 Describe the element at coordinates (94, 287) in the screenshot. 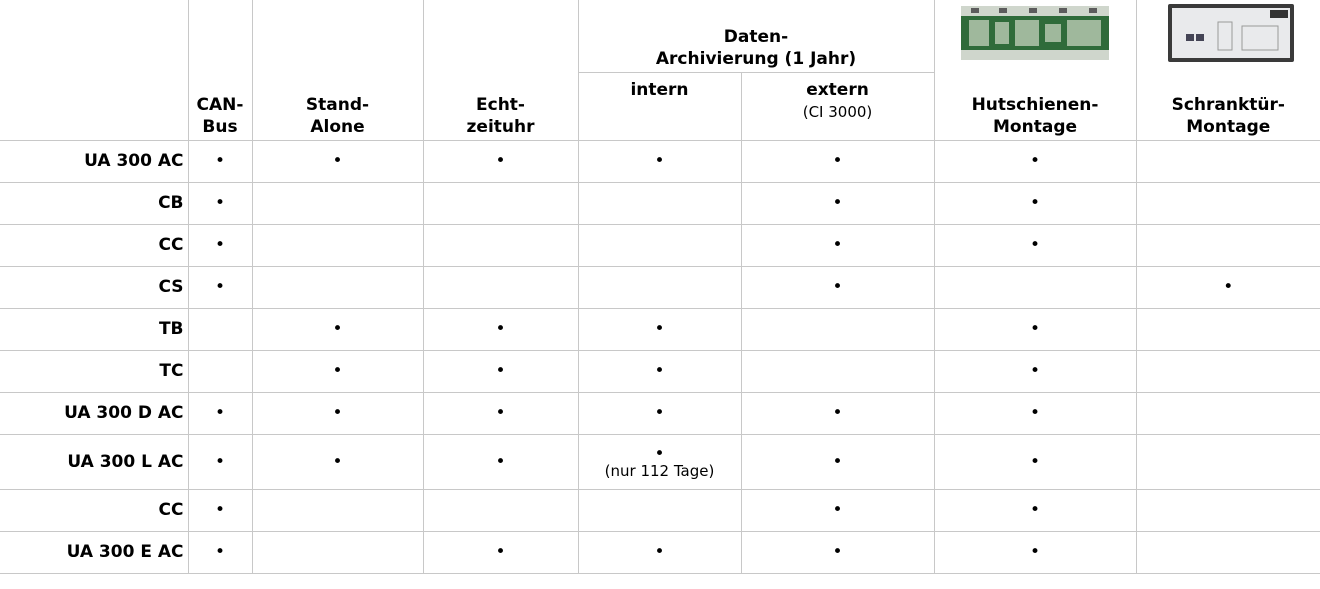

I see `row-label: CS` at that location.